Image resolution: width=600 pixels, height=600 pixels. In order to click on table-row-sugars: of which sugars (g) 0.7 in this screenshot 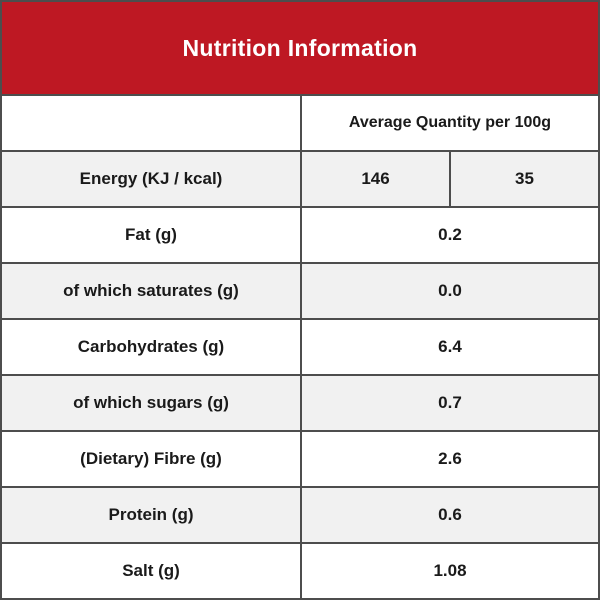, I will do `click(300, 402)`.